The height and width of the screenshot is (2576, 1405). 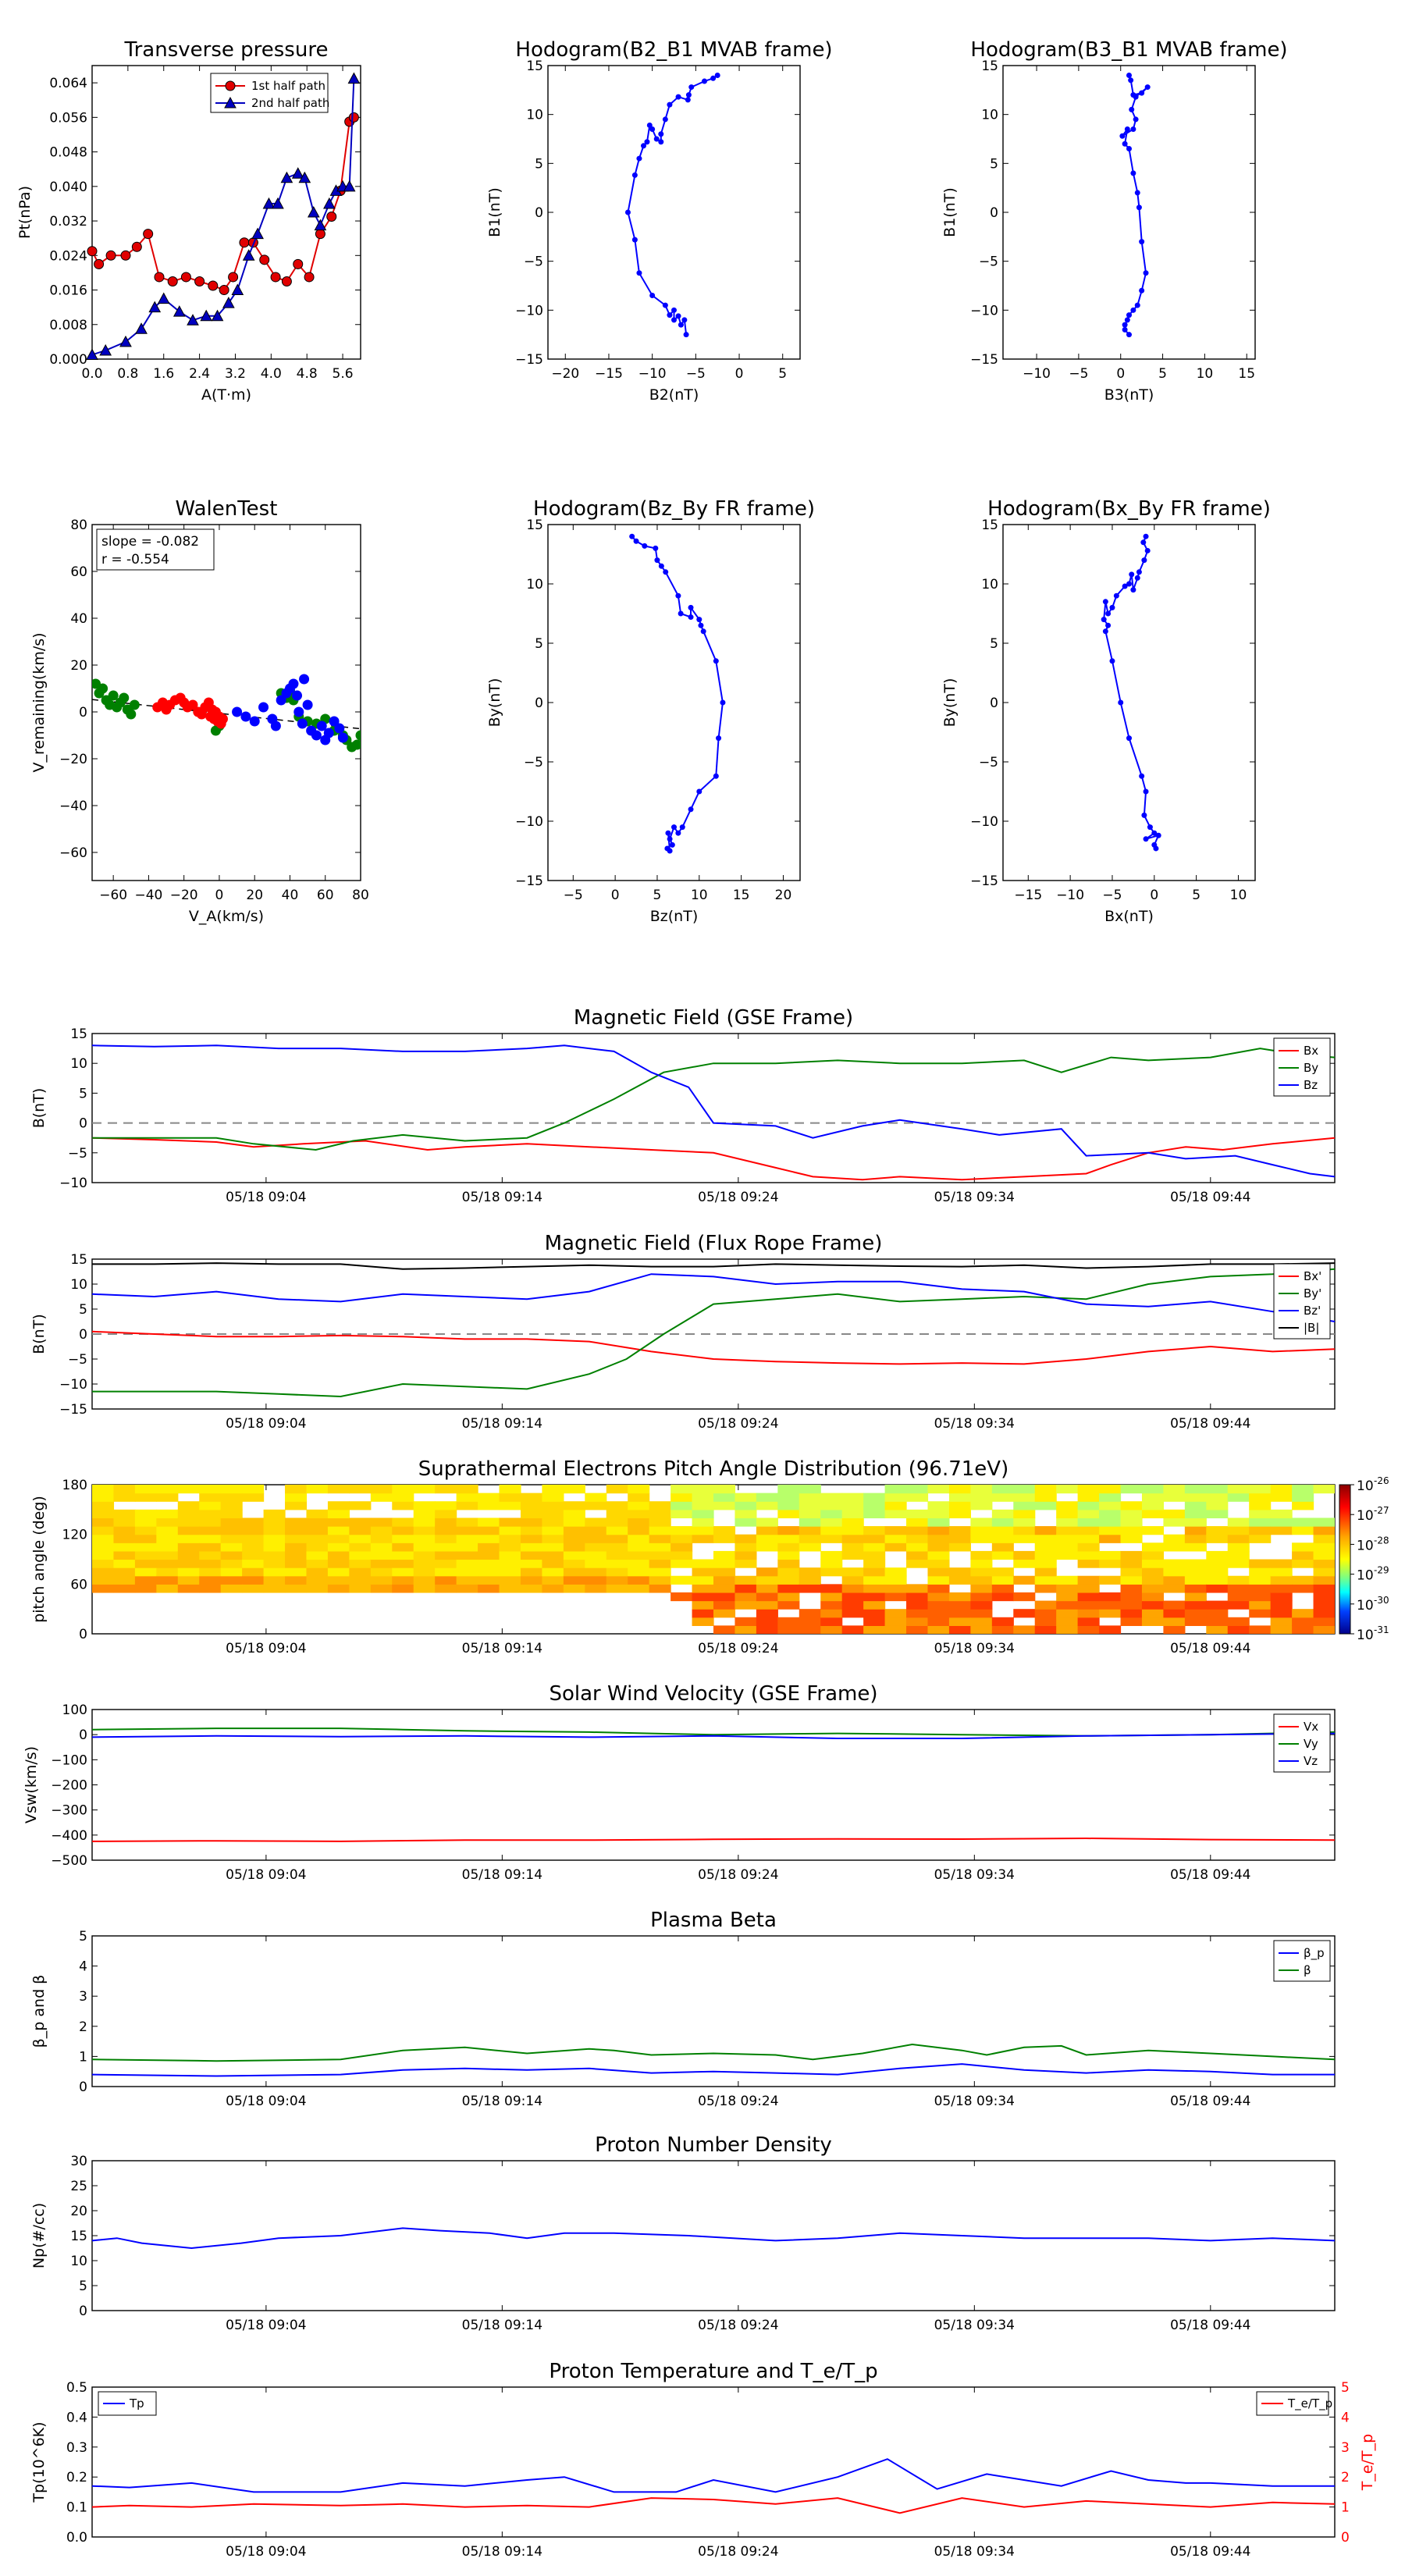 What do you see at coordinates (738, 2552) in the screenshot?
I see `x-tick-label: 05/18 09:24` at bounding box center [738, 2552].